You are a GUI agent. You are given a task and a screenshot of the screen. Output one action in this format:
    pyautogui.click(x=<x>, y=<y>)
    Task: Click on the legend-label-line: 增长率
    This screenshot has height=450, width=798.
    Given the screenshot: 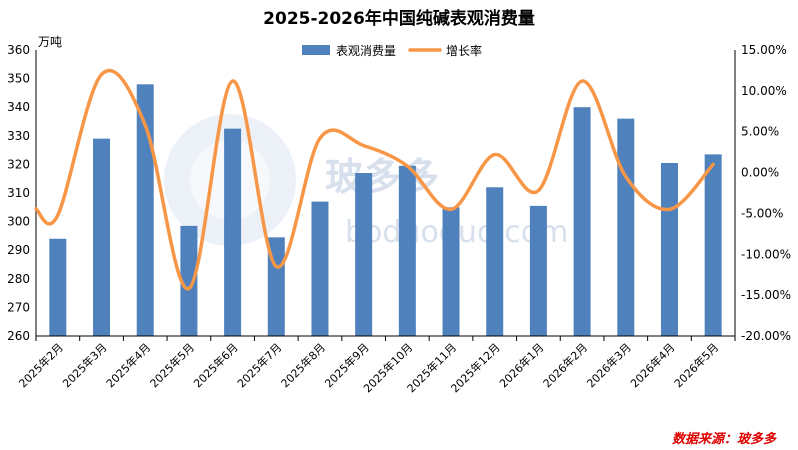 What is the action you would take?
    pyautogui.click(x=464, y=50)
    